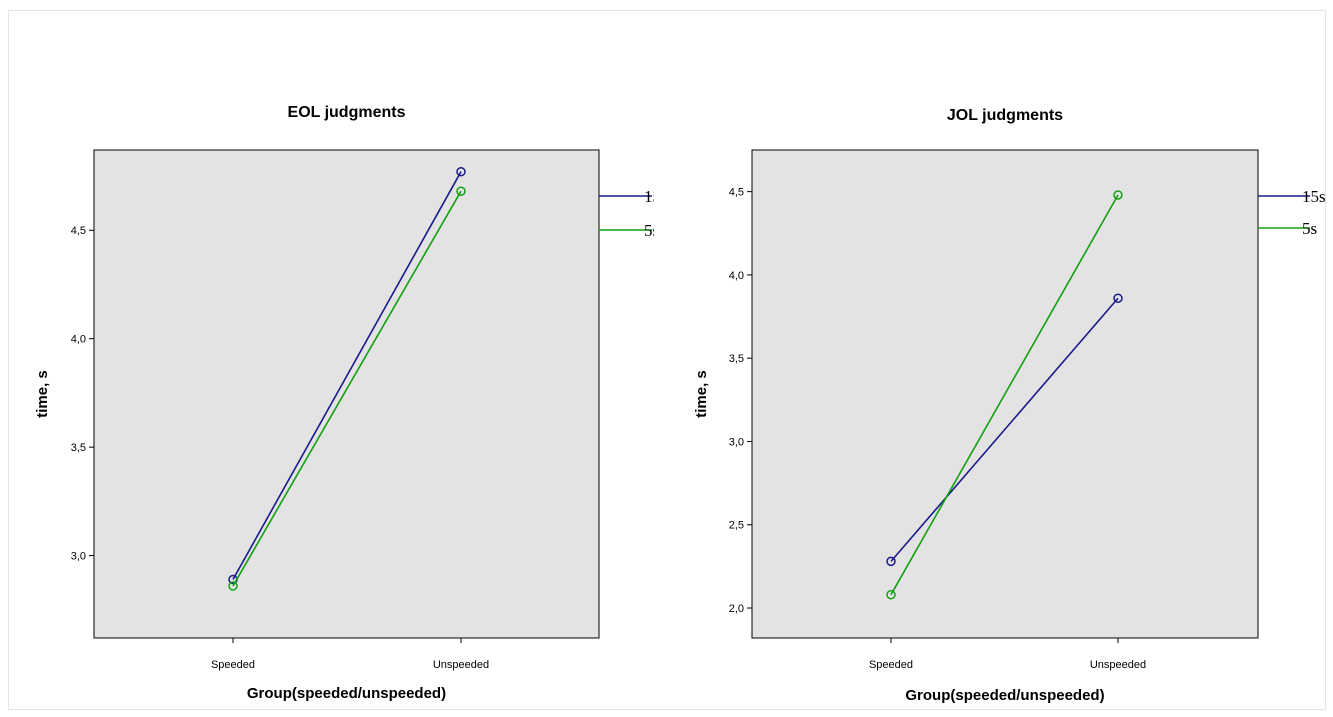  What do you see at coordinates (736, 609) in the screenshot?
I see `y-tick-label: 2,0` at bounding box center [736, 609].